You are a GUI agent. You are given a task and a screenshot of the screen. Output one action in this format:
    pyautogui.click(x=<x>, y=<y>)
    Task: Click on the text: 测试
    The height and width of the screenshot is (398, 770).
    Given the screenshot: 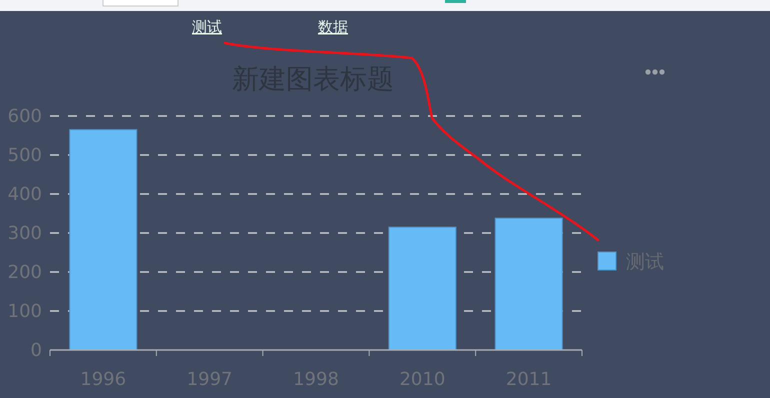 What is the action you would take?
    pyautogui.click(x=207, y=27)
    